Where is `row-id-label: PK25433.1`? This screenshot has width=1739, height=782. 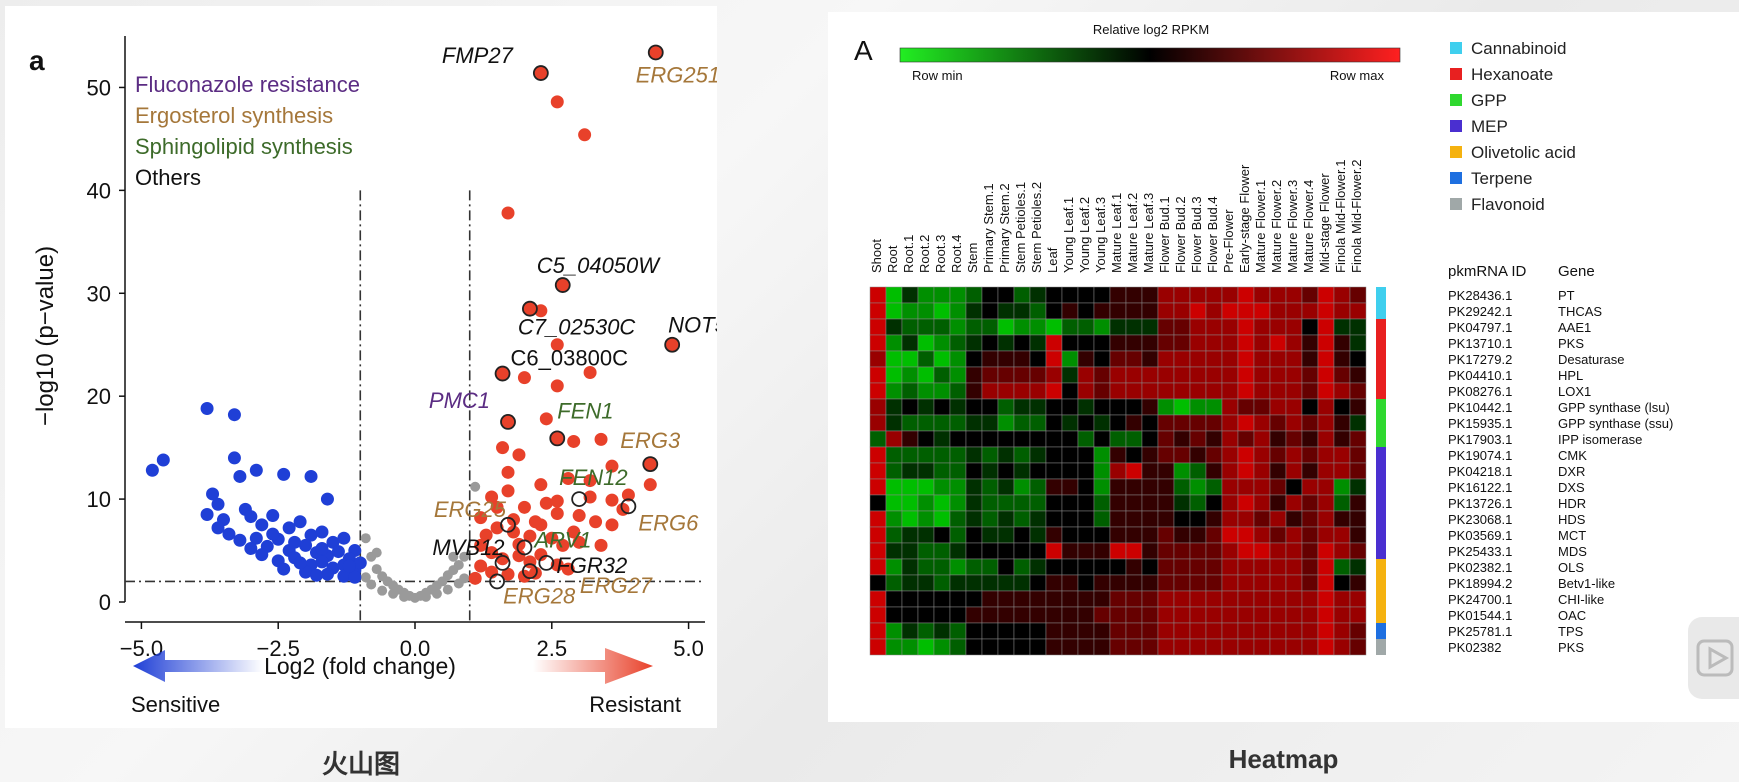 row-id-label: PK25433.1 is located at coordinates (1480, 551).